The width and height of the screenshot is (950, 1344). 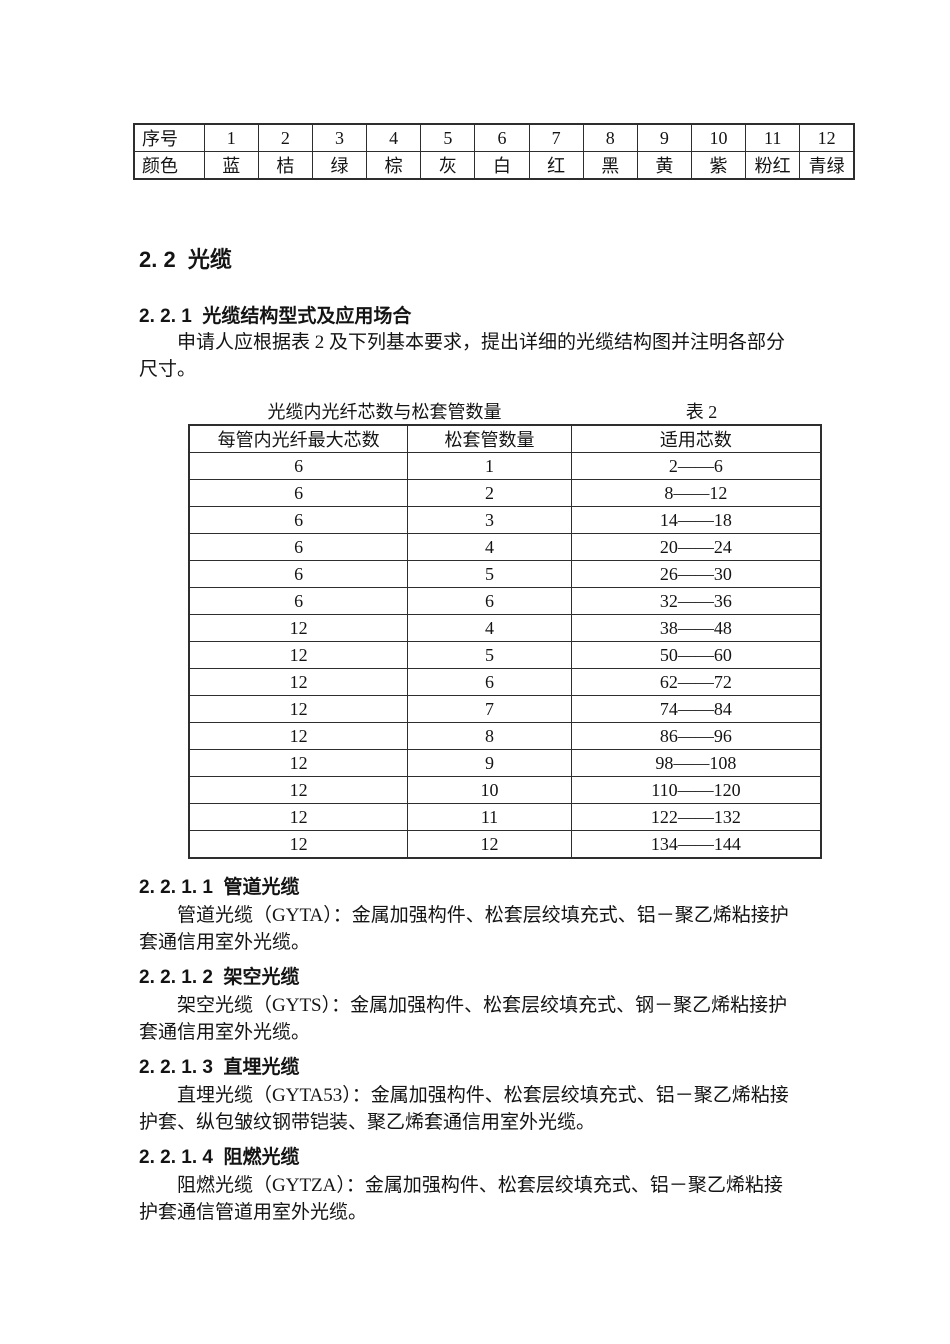 What do you see at coordinates (231, 165) in the screenshot?
I see `color-cell: 蓝` at bounding box center [231, 165].